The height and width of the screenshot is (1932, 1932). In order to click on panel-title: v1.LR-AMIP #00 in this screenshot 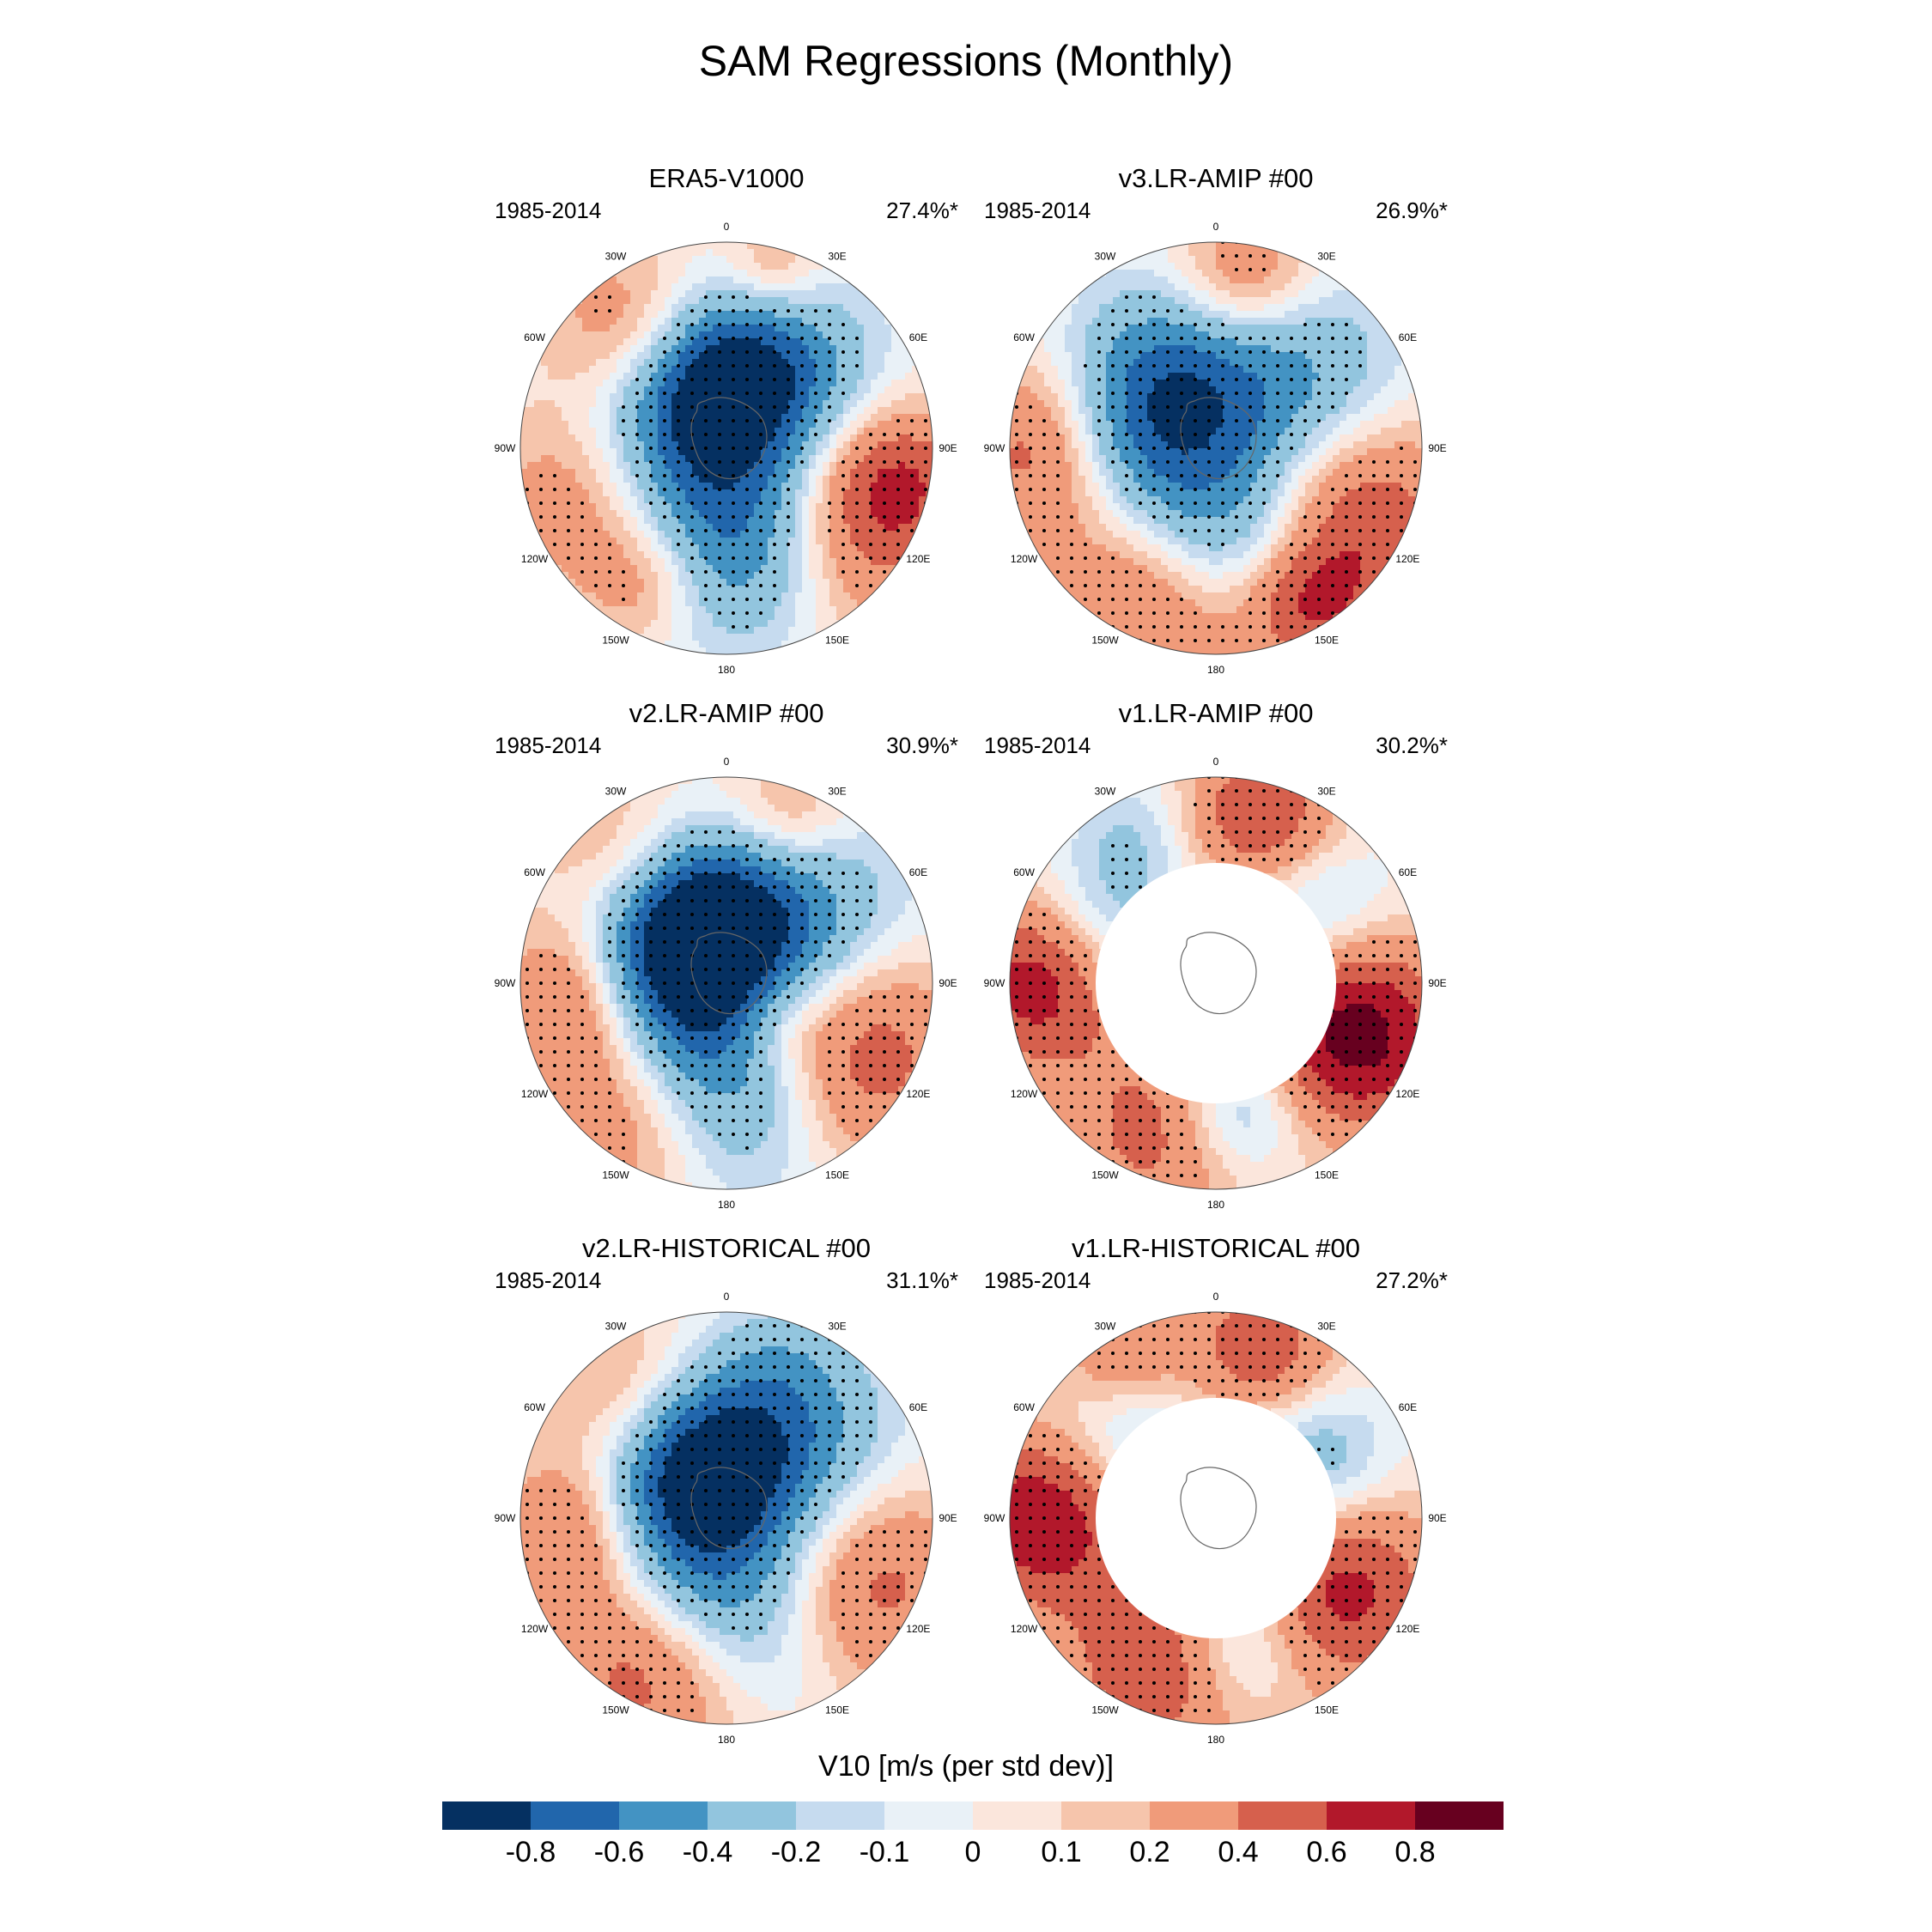, I will do `click(1215, 713)`.